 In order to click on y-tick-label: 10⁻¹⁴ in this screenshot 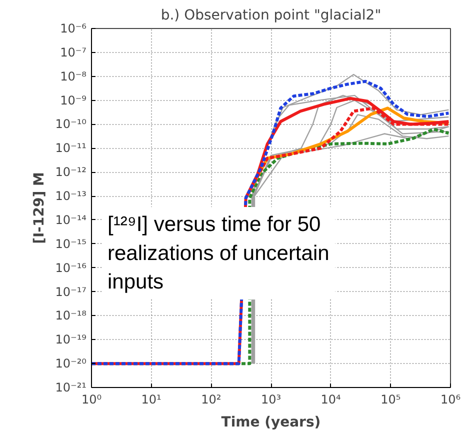, I will do `click(71, 219)`.